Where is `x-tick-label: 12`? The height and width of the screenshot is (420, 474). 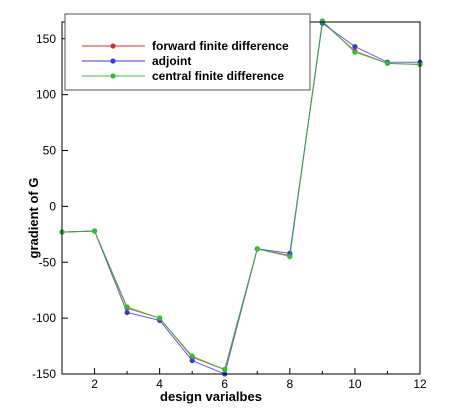
x-tick-label: 12 is located at coordinates (420, 384).